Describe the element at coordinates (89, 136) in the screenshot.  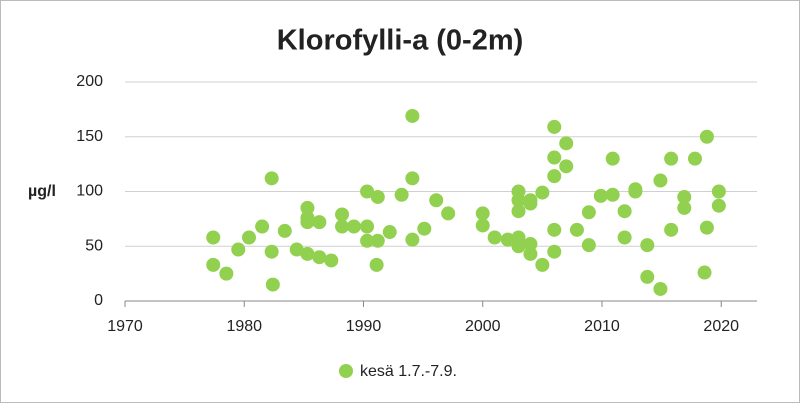
I see `y-tick-label: 150` at that location.